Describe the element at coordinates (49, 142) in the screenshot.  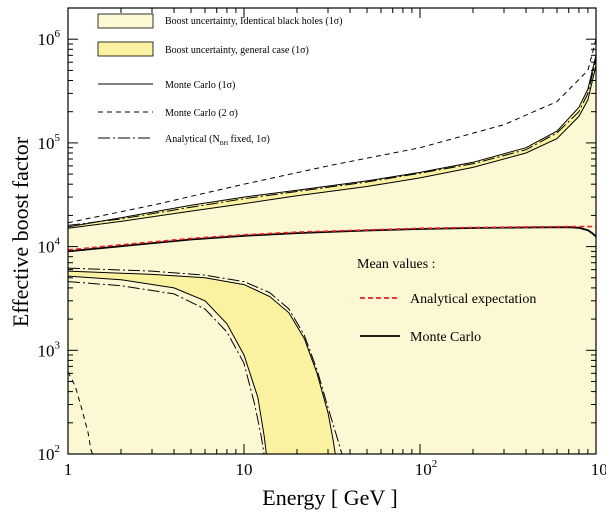
I see `y-tick-label: 10⁵` at that location.